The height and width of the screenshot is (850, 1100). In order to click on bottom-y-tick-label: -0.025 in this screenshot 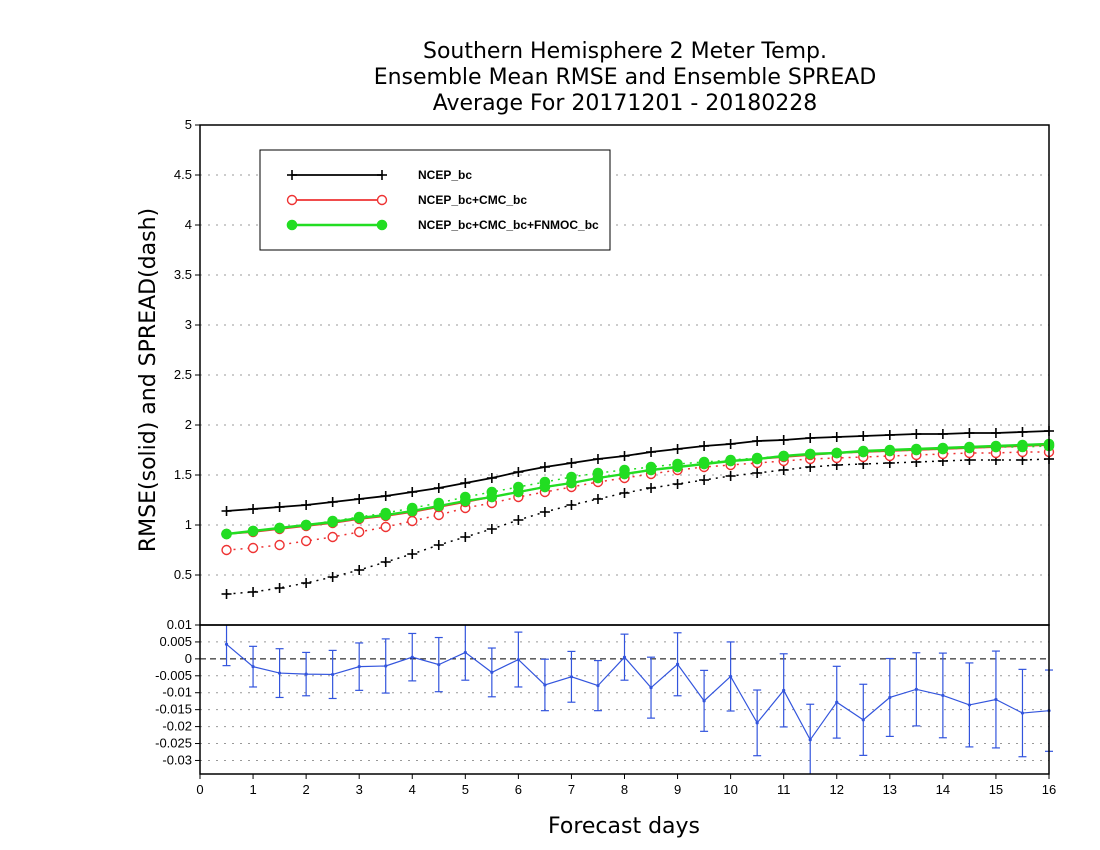, I will do `click(173, 743)`.